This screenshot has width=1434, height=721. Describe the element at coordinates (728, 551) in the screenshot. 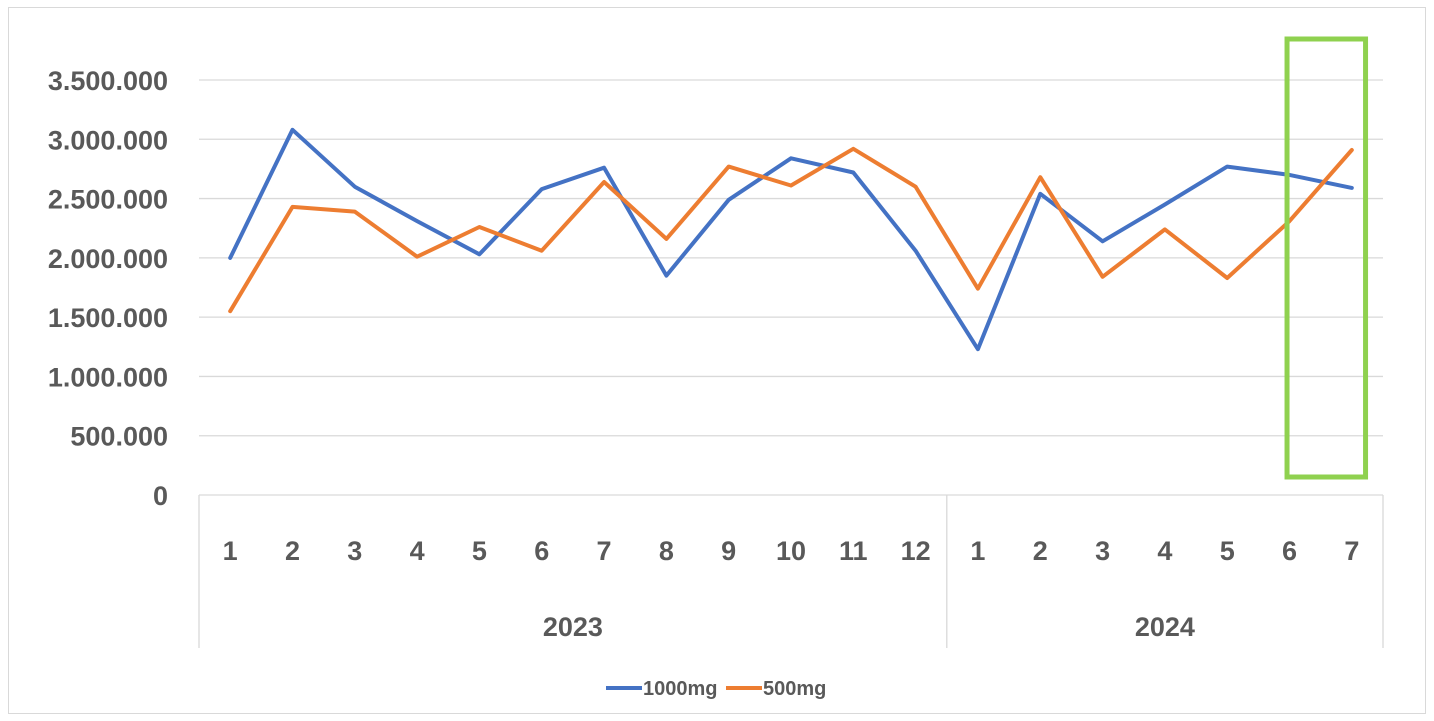

I see `x-tick-label: 9` at that location.